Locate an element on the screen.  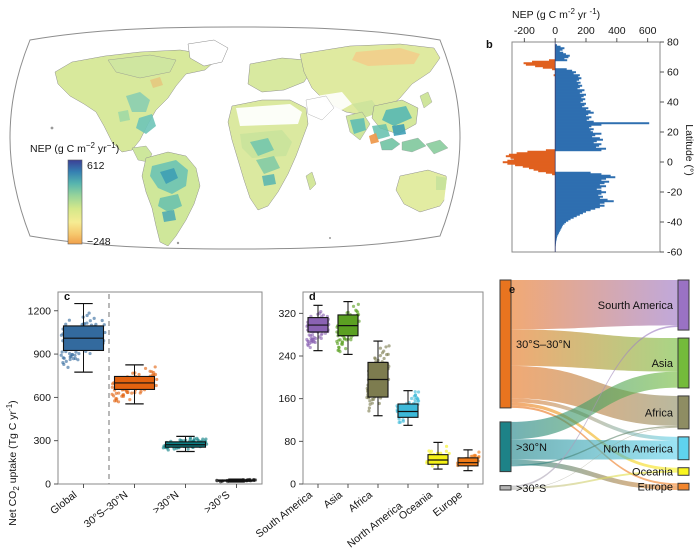
panel-c-ytick-label: 900 is located at coordinates (42, 355).